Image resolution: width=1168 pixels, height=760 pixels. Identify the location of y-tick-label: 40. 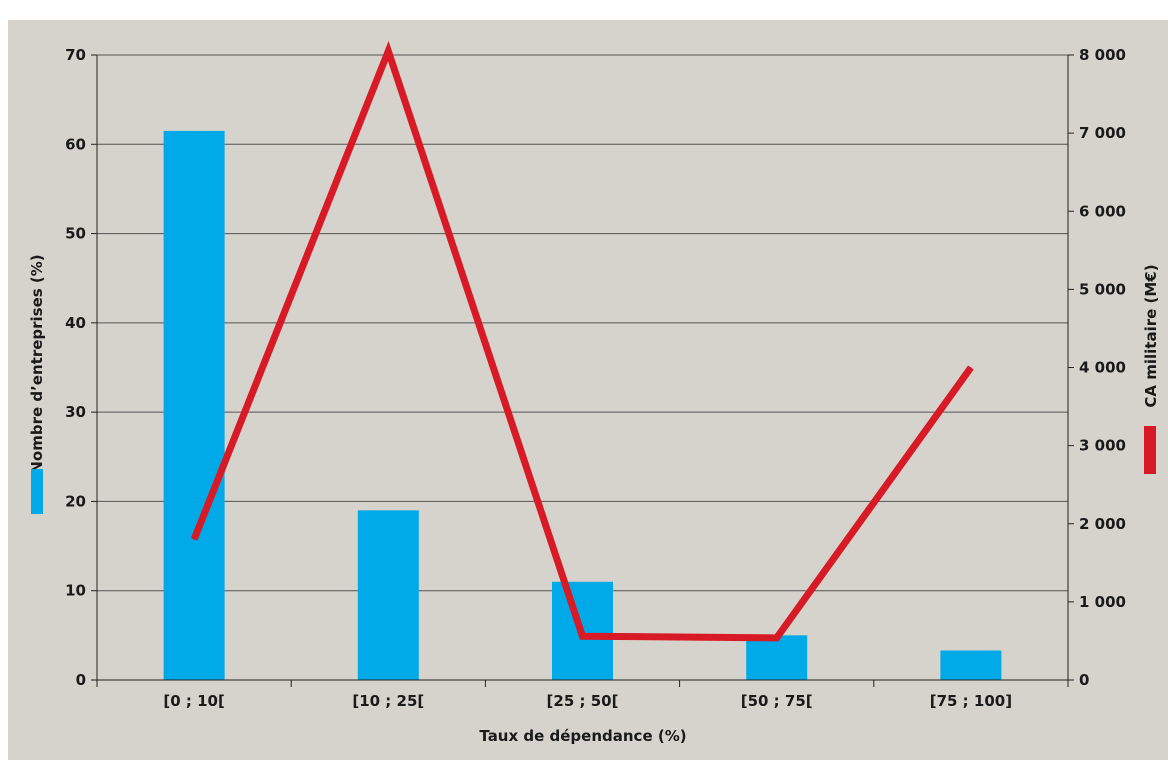
(75, 323).